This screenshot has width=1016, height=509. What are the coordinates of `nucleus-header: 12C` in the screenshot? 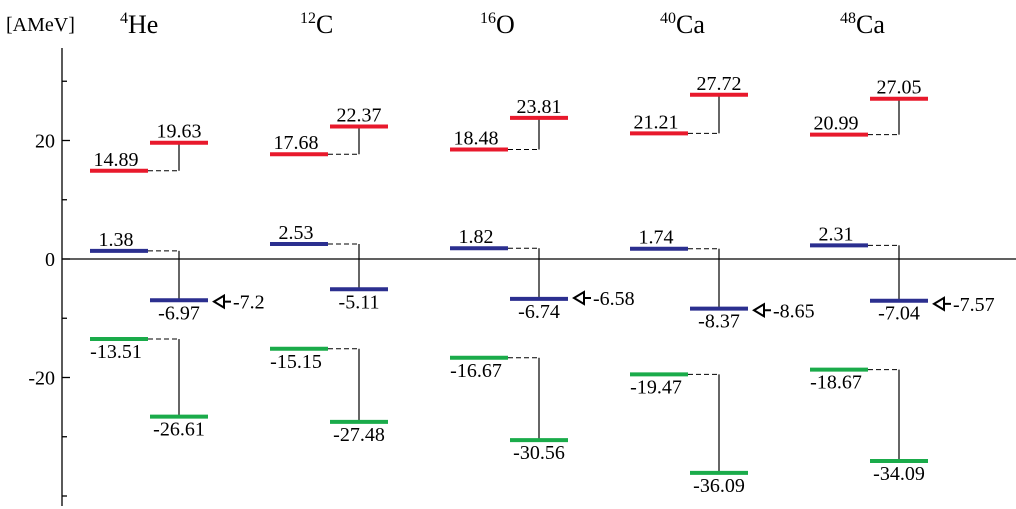 It's located at (316, 24).